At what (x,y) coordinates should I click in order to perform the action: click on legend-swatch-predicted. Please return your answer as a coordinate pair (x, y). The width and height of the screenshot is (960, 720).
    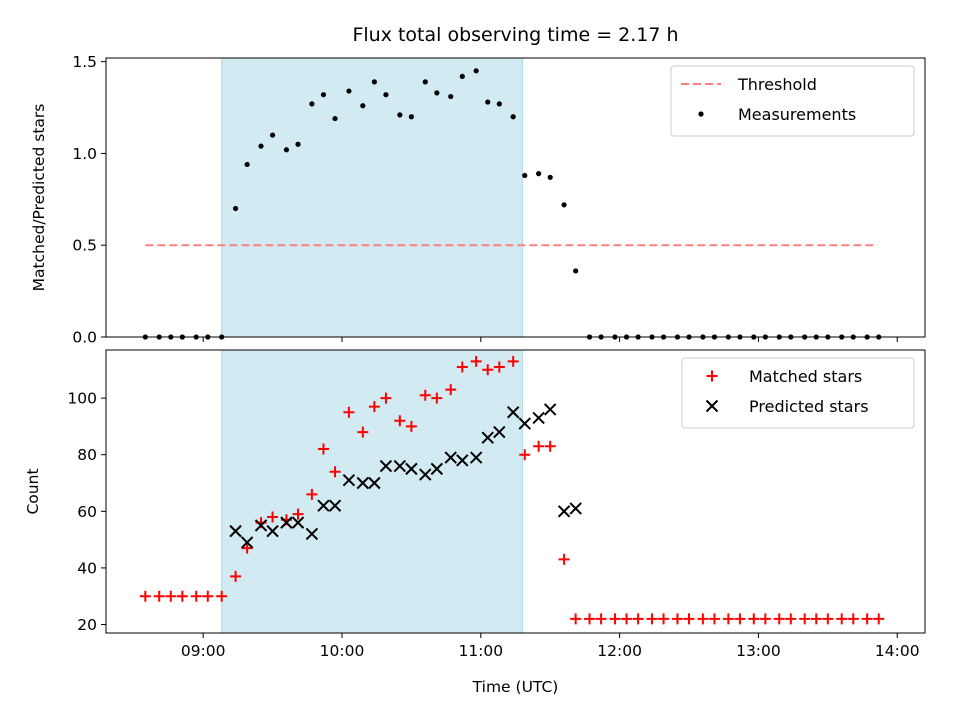
    Looking at the image, I should click on (712, 406).